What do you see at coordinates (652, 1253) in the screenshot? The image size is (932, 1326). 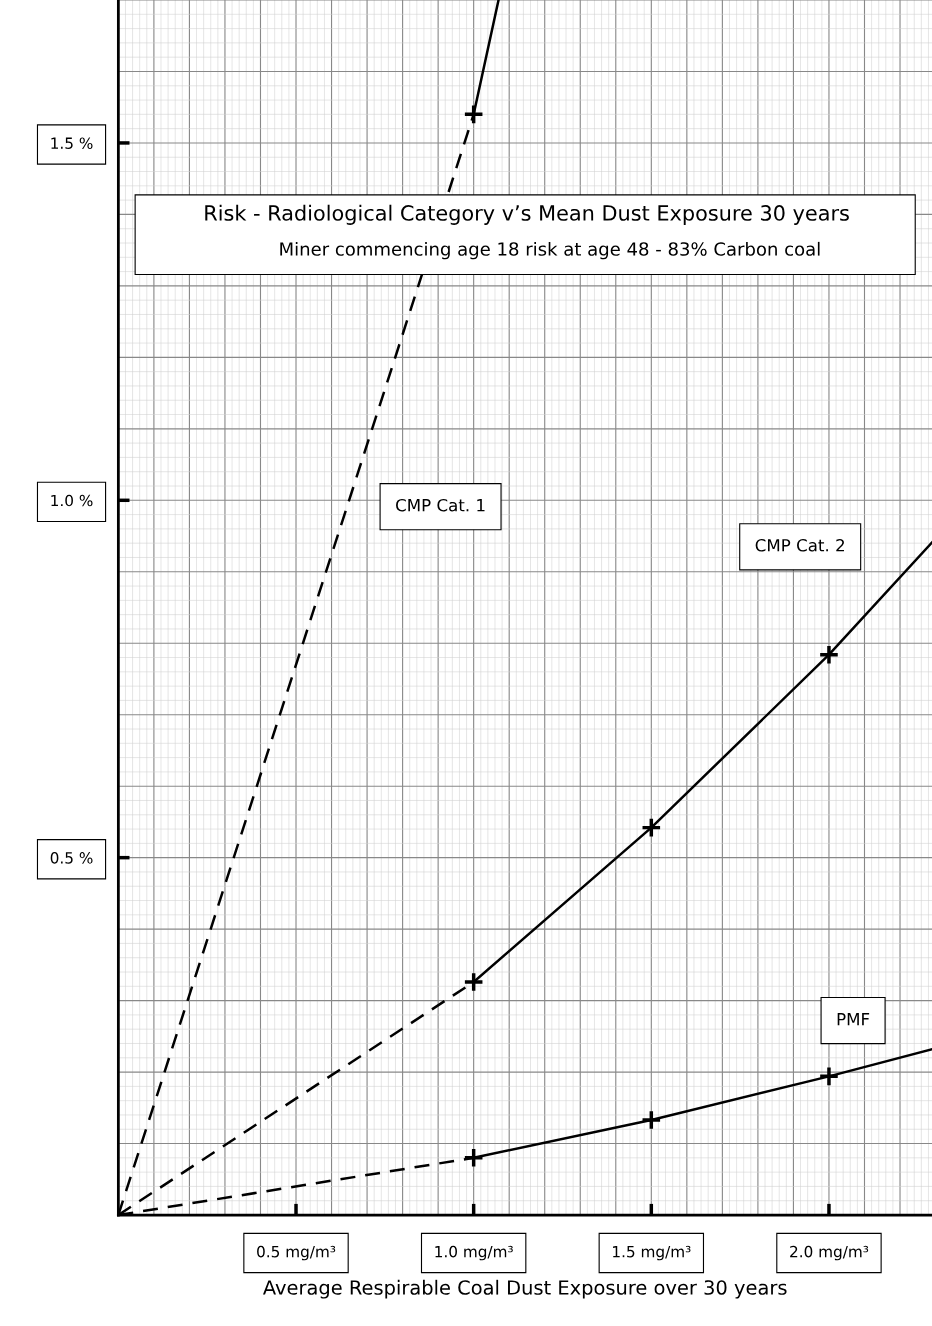 I see `x-tick-label: 1.5 mg/m³` at bounding box center [652, 1253].